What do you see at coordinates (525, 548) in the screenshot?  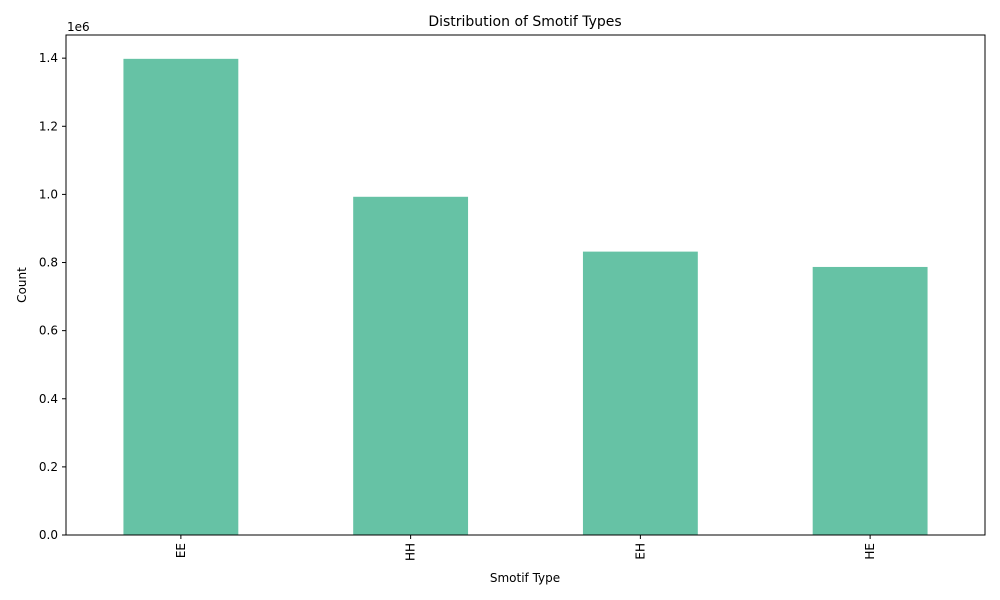 I see `x-axis: EE HH EH HE` at bounding box center [525, 548].